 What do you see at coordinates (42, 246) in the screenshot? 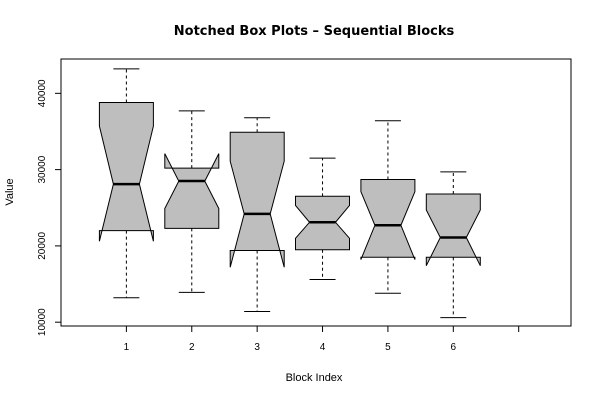
I see `y-tick-label-20000: 20000` at bounding box center [42, 246].